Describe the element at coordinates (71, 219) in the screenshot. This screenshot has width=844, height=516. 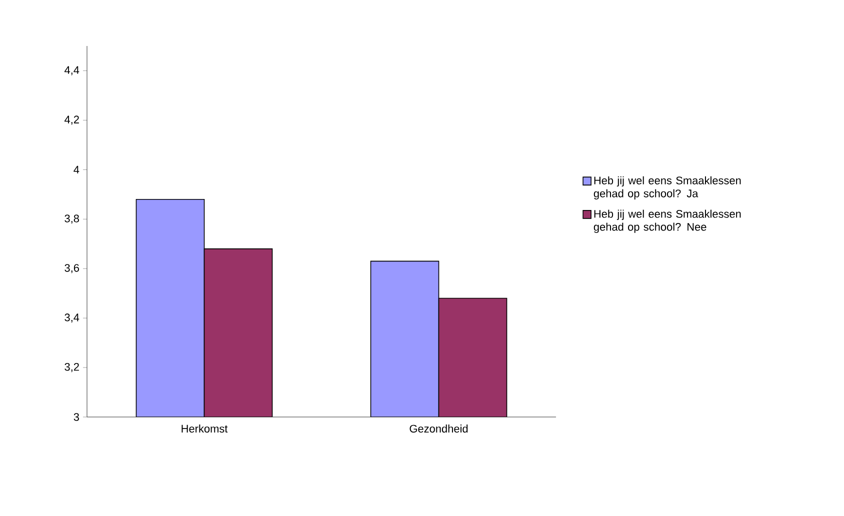
I see `y-tick-label: 3,8` at that location.